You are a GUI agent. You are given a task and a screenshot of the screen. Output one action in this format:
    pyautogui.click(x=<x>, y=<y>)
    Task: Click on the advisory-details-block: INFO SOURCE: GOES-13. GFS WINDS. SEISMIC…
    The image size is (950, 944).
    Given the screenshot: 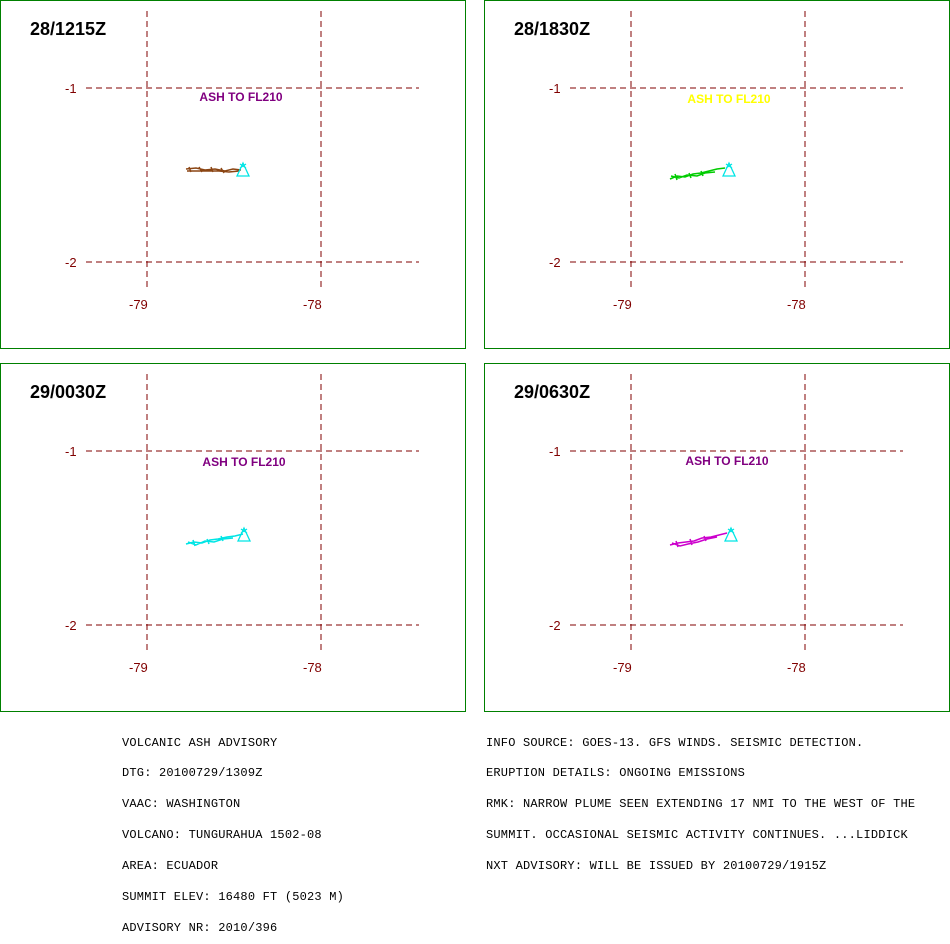 What is the action you would take?
    pyautogui.click(x=700, y=799)
    